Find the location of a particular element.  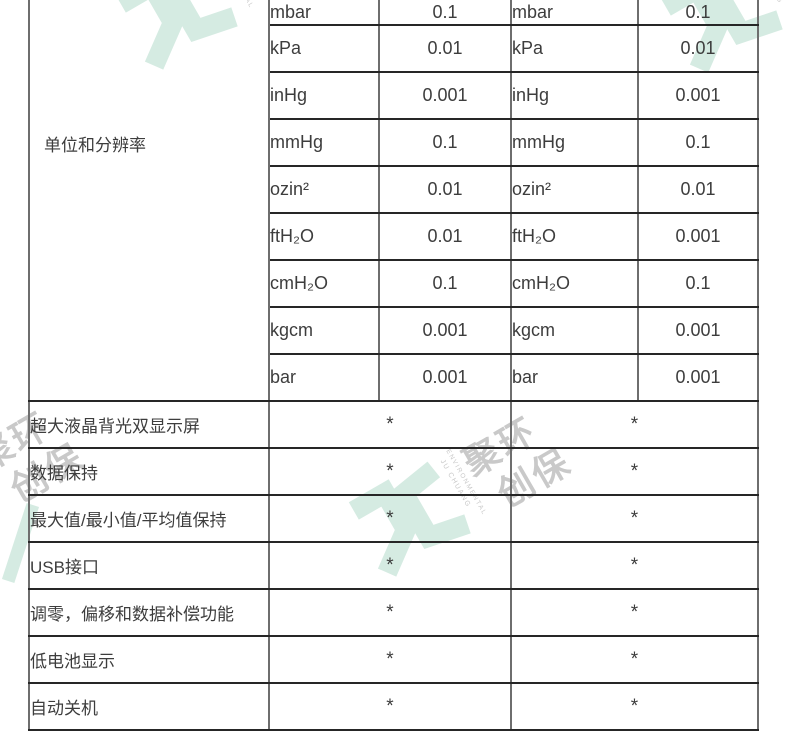

table-row: 超大液晶背光双显示屏 * * is located at coordinates (393, 424).